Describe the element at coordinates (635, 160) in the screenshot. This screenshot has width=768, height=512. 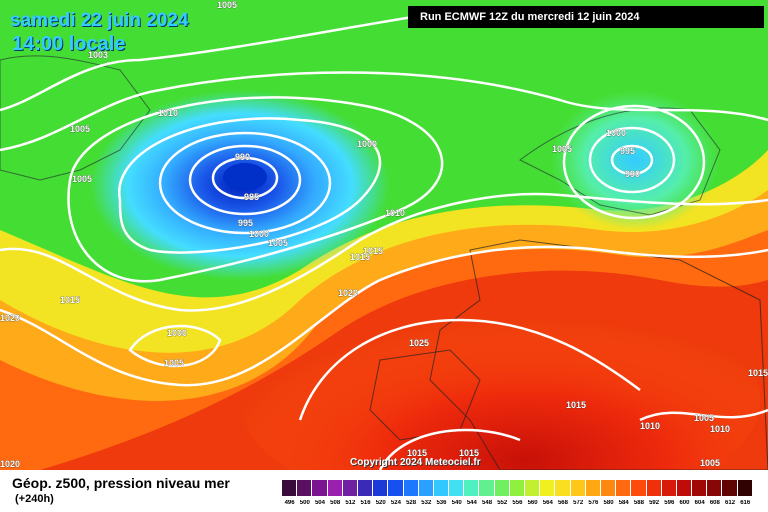
I see `secondary-low-area` at that location.